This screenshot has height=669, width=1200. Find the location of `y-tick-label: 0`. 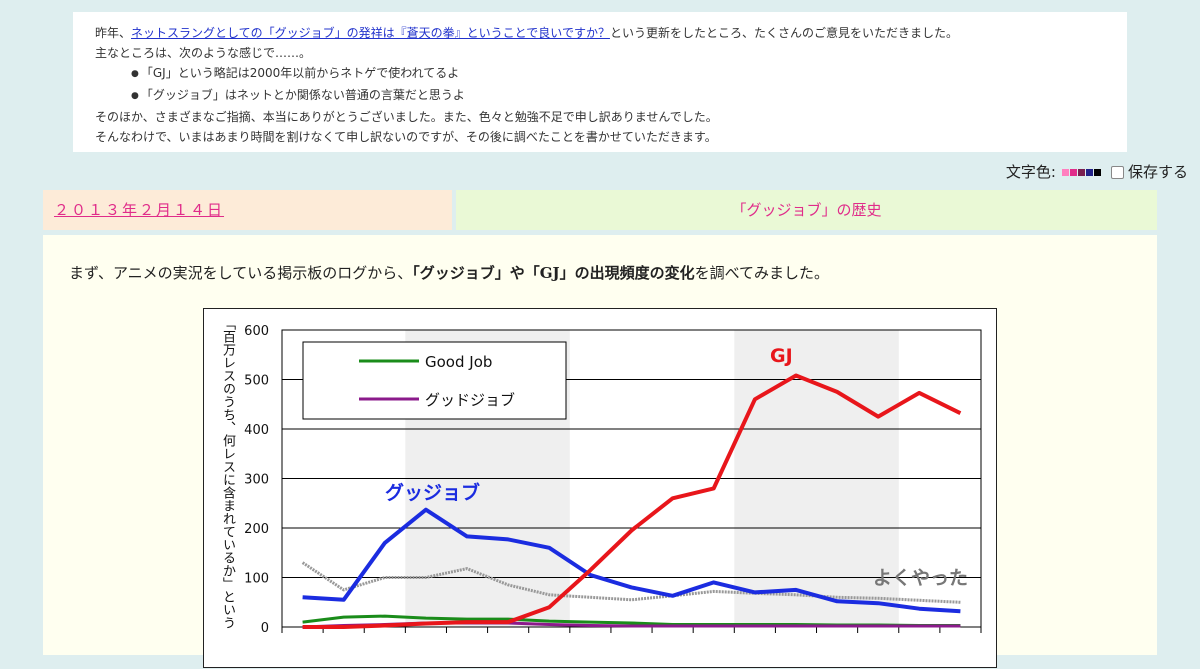

y-tick-label: 0 is located at coordinates (265, 628).